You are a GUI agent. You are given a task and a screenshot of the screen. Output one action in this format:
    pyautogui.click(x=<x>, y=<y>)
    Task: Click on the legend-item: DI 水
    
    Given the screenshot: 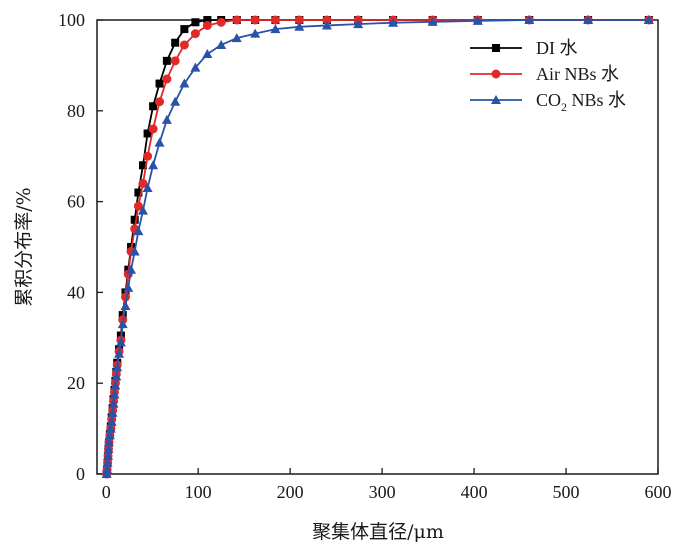 What is the action you would take?
    pyautogui.click(x=524, y=48)
    